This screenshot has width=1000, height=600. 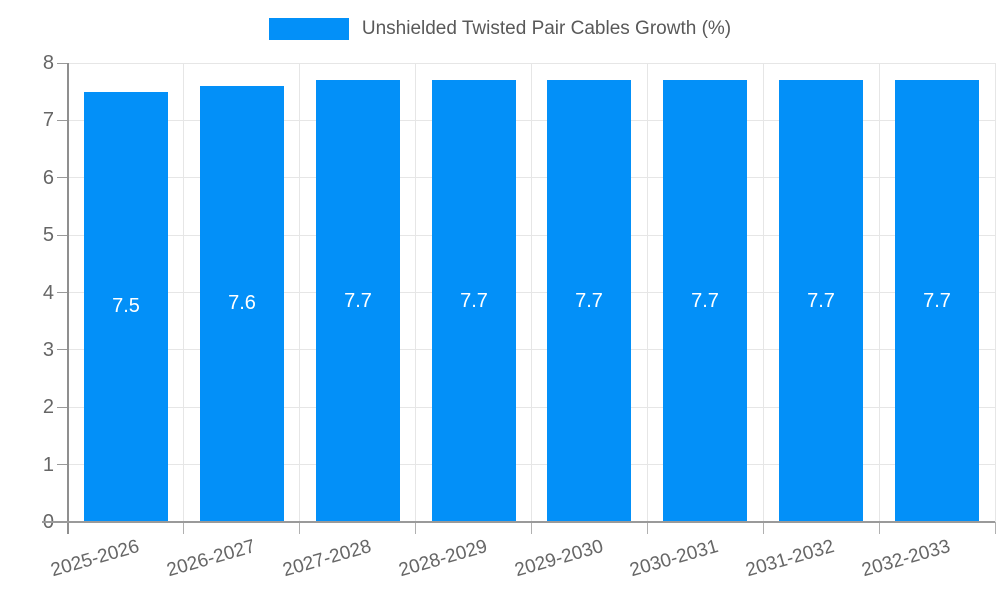 I want to click on x-tick-label: 2031-2032, so click(x=790, y=559).